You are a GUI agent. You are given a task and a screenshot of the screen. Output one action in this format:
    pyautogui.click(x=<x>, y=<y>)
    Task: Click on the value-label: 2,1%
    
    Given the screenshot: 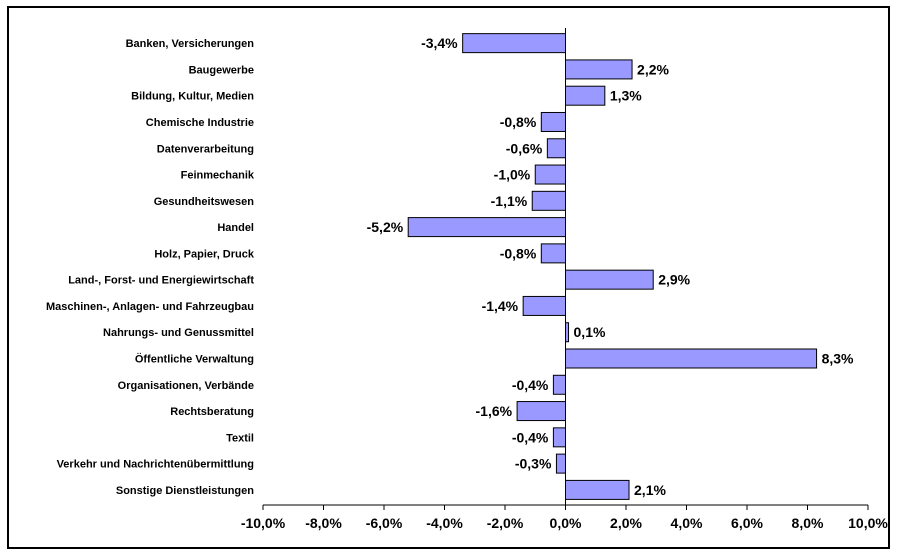 What is the action you would take?
    pyautogui.click(x=650, y=490)
    